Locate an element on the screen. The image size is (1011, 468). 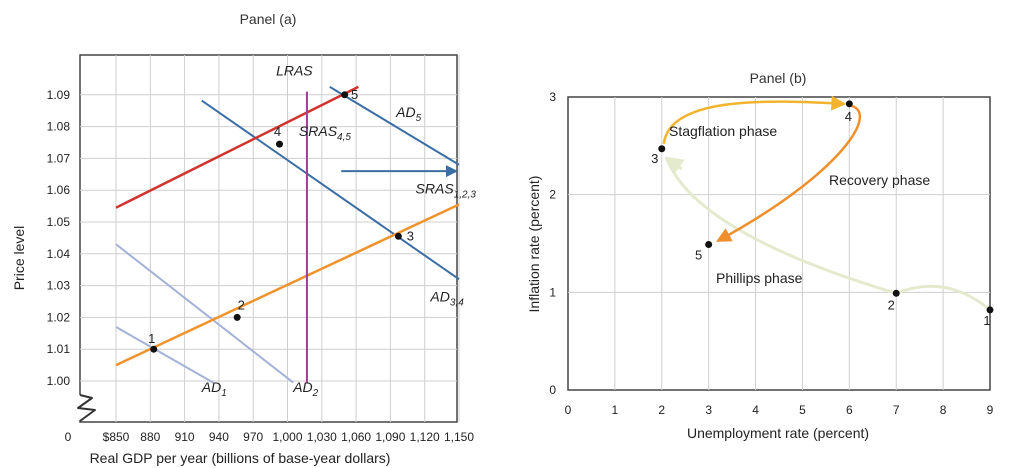
stagflation-phase-label: Stagflation phase is located at coordinates (723, 131).